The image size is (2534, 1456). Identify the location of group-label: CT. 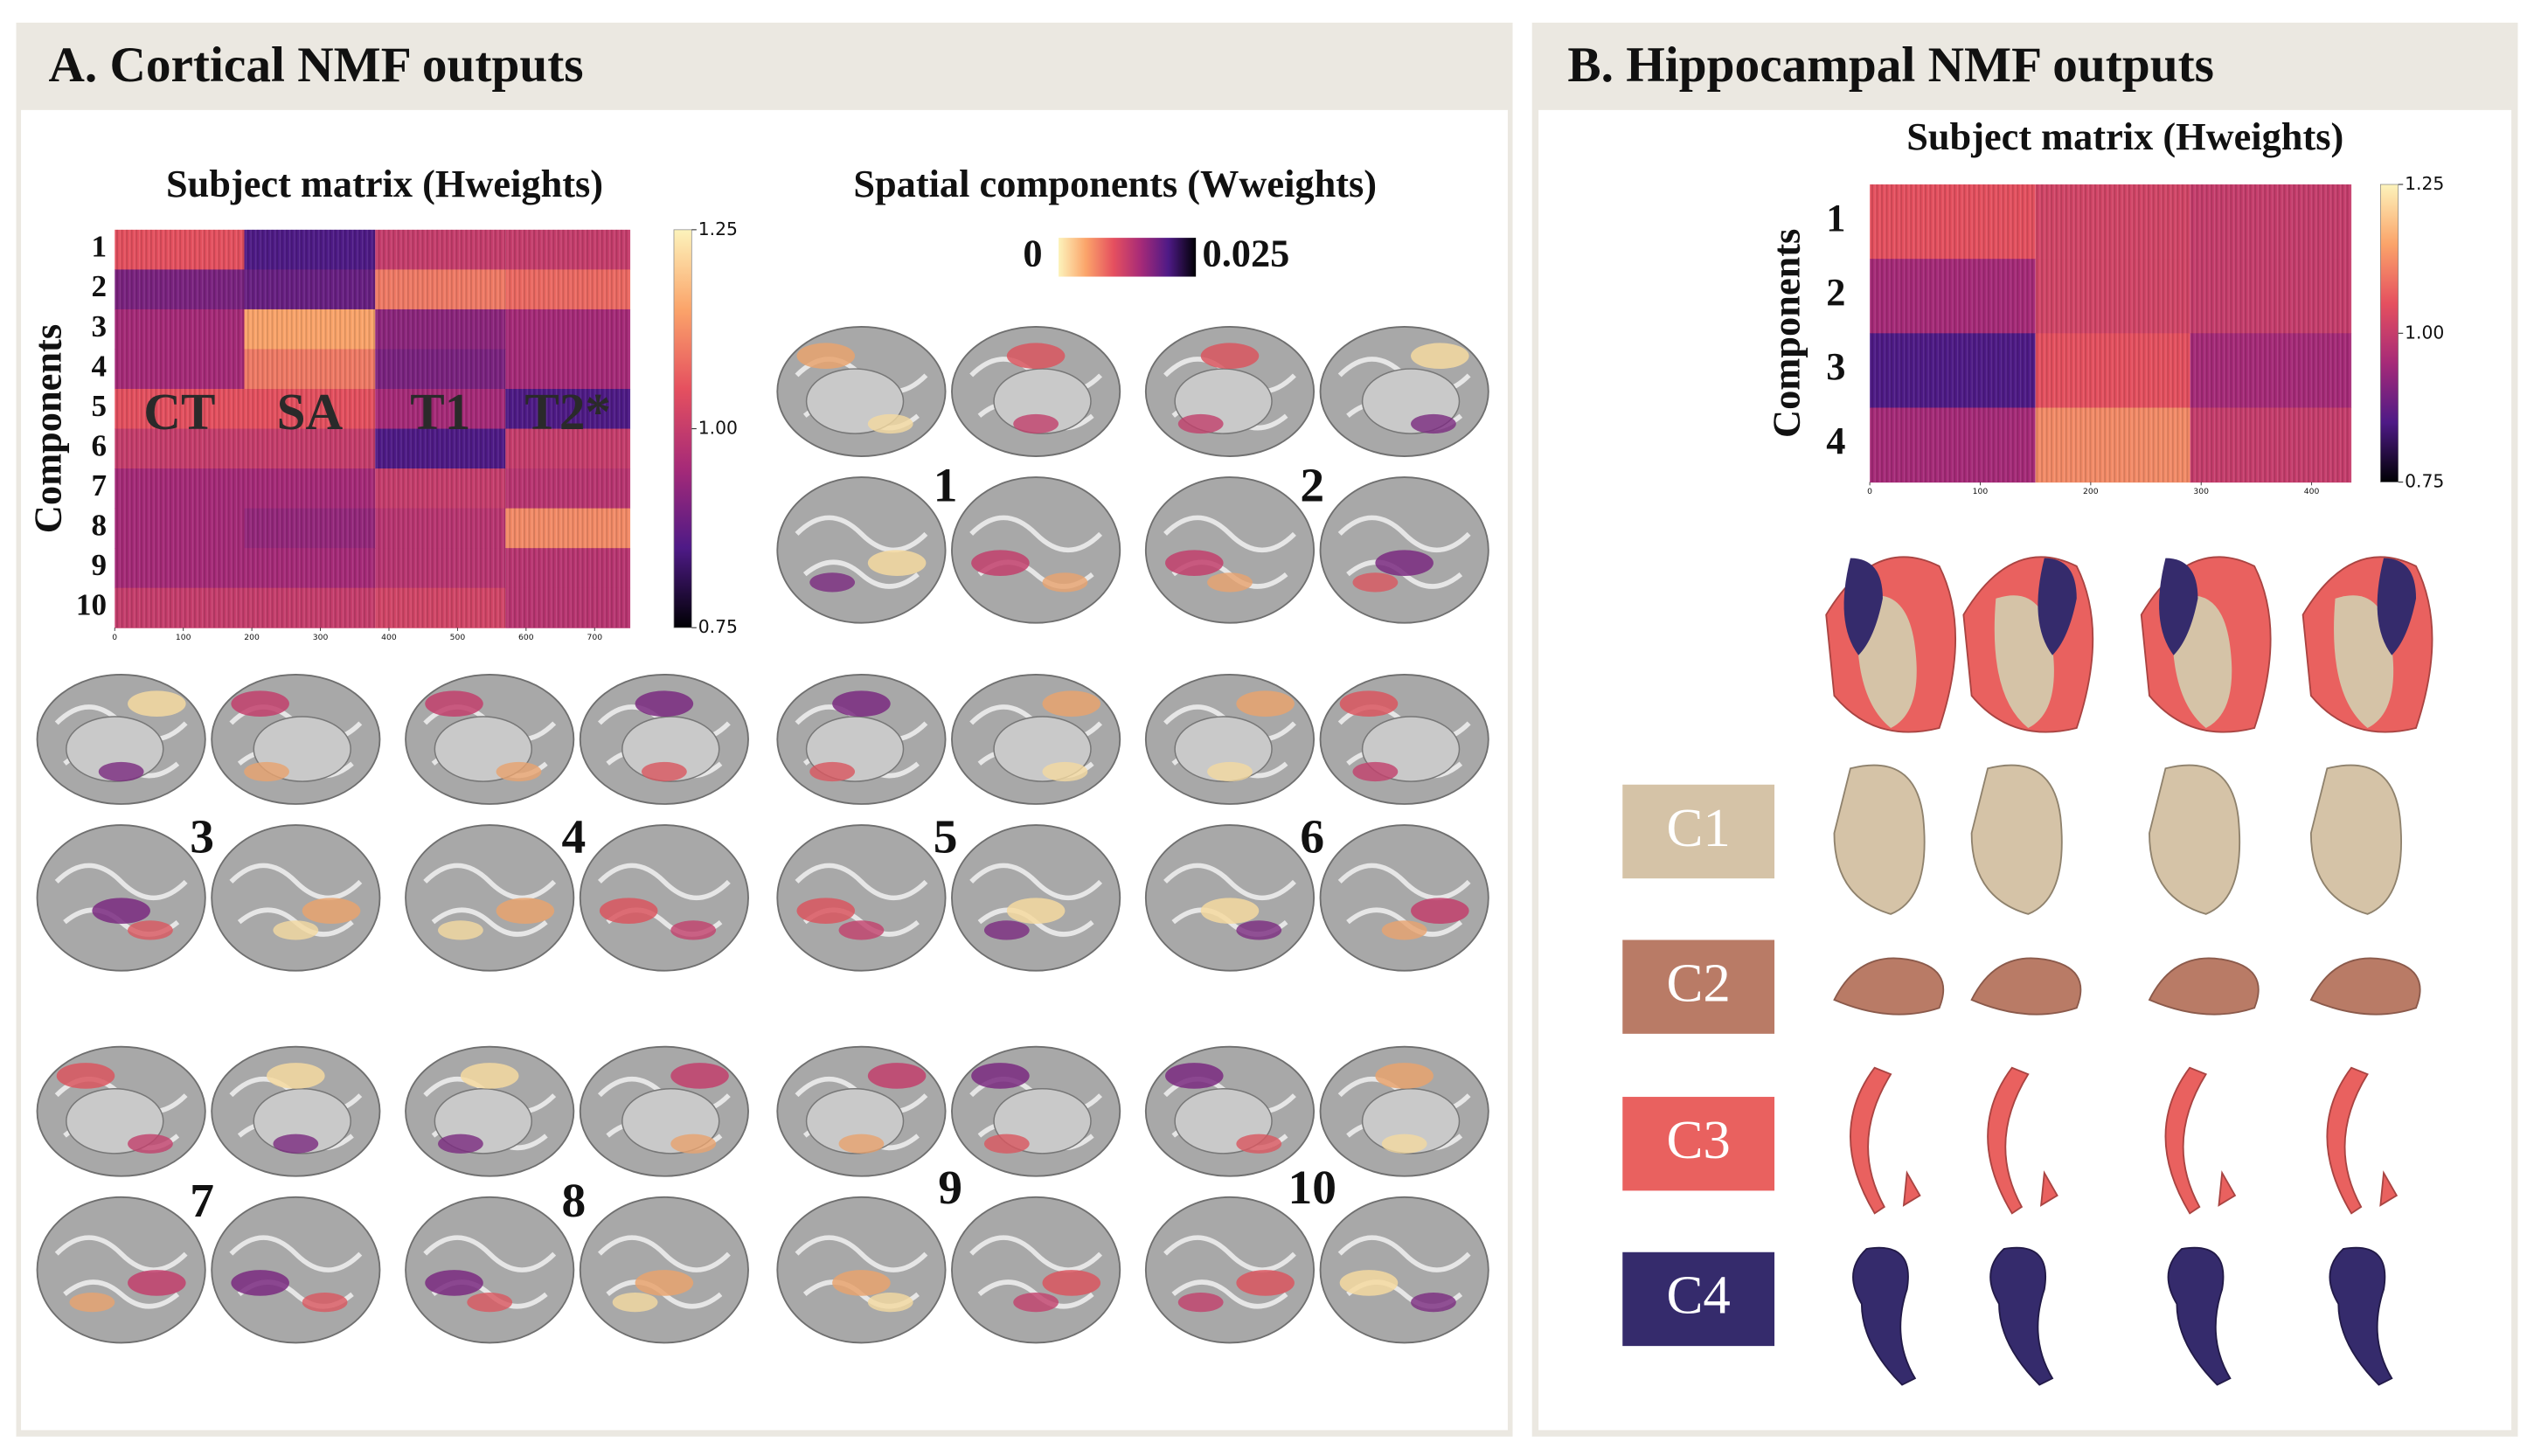
(179, 411).